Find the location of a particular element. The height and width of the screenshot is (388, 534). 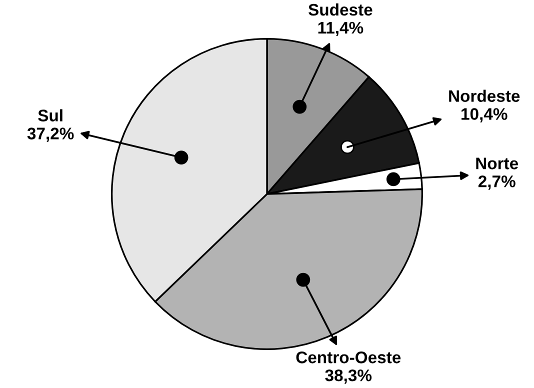

slice-label: Sudeste is located at coordinates (340, 9).